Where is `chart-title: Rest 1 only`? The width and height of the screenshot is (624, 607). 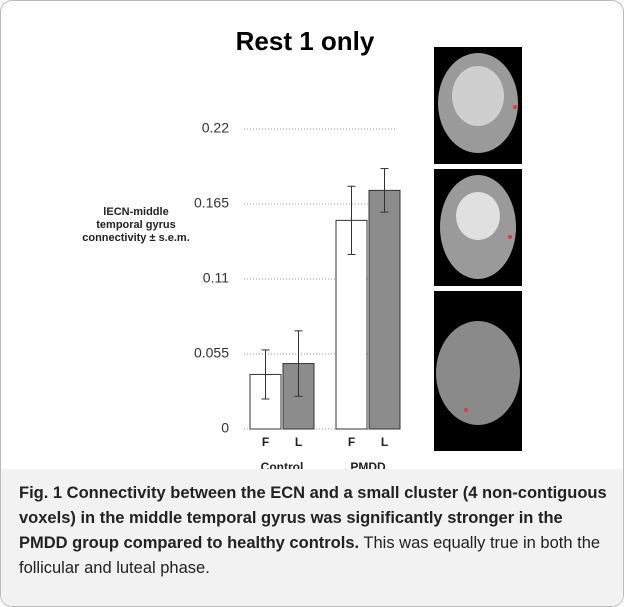 chart-title: Rest 1 only is located at coordinates (305, 41).